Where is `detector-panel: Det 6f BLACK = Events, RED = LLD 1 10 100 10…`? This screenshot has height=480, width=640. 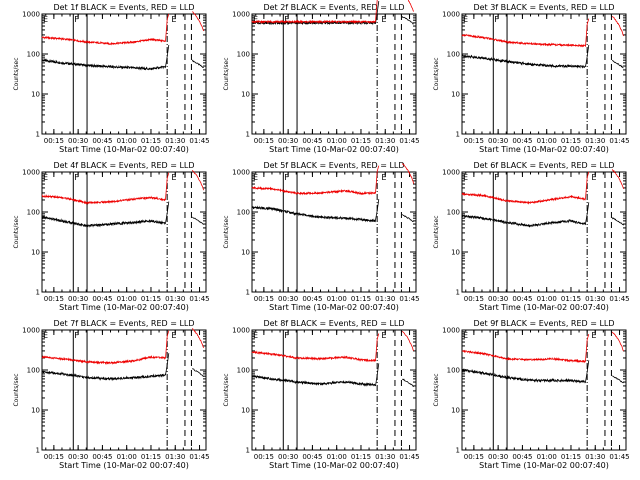 detector-panel: Det 6f BLACK = Events, RED = LLD 1 10 100 10… is located at coordinates (531, 236).